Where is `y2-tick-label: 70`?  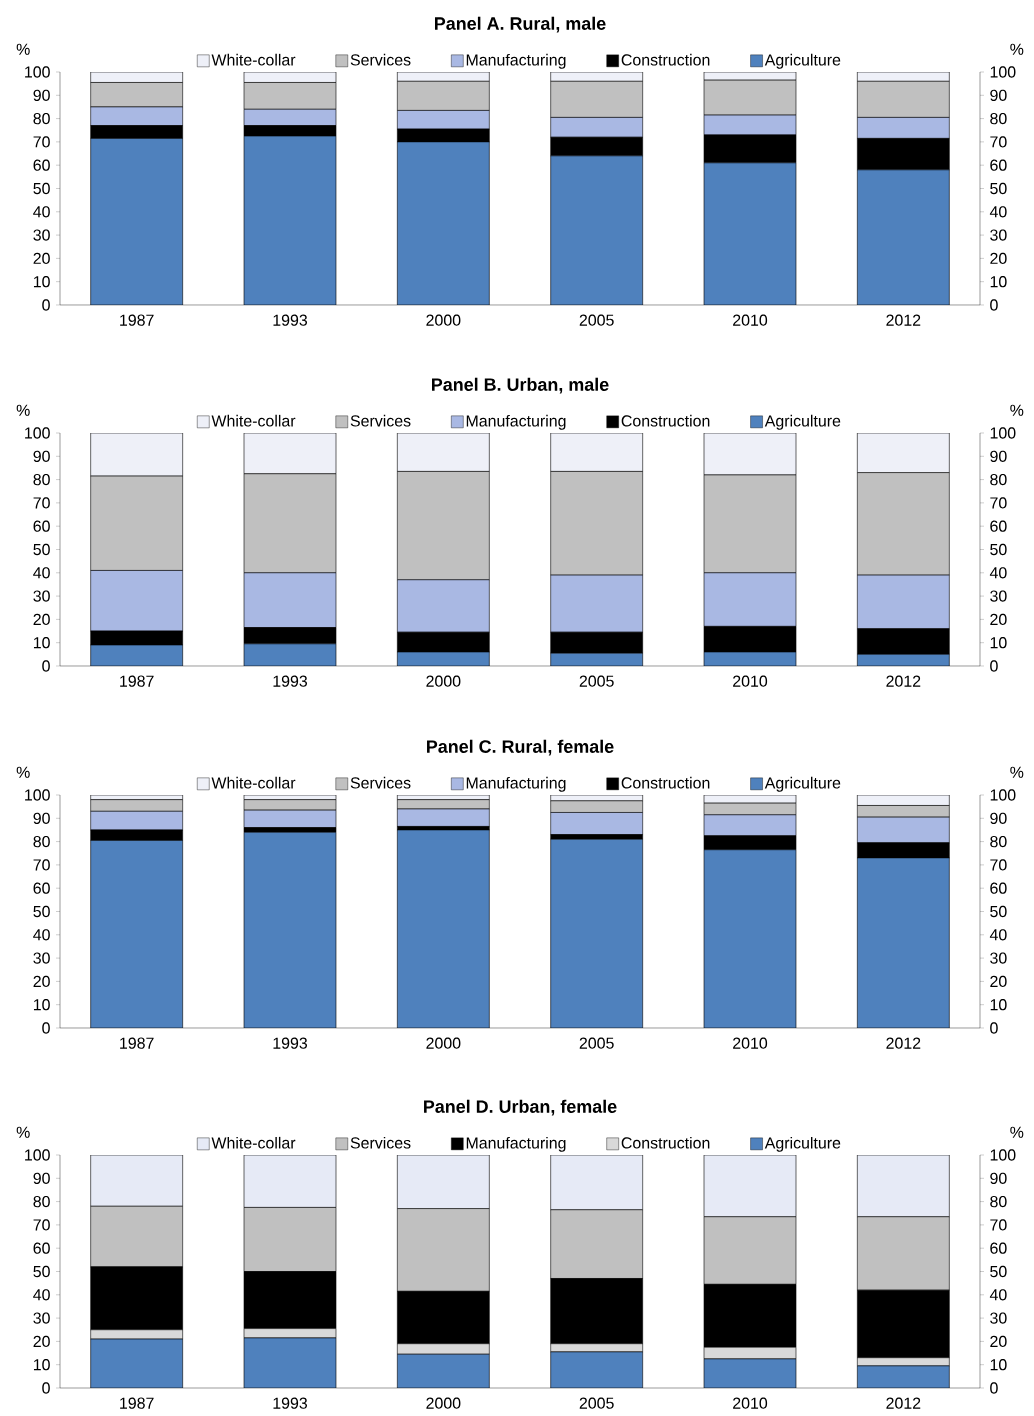
y2-tick-label: 70 is located at coordinates (998, 503).